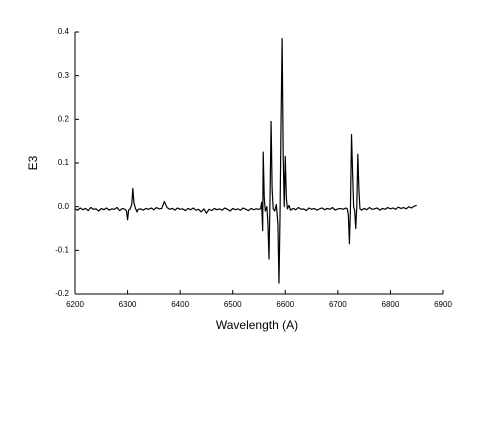  Describe the element at coordinates (64, 118) in the screenshot. I see `y-tick-label: 0.2` at that location.